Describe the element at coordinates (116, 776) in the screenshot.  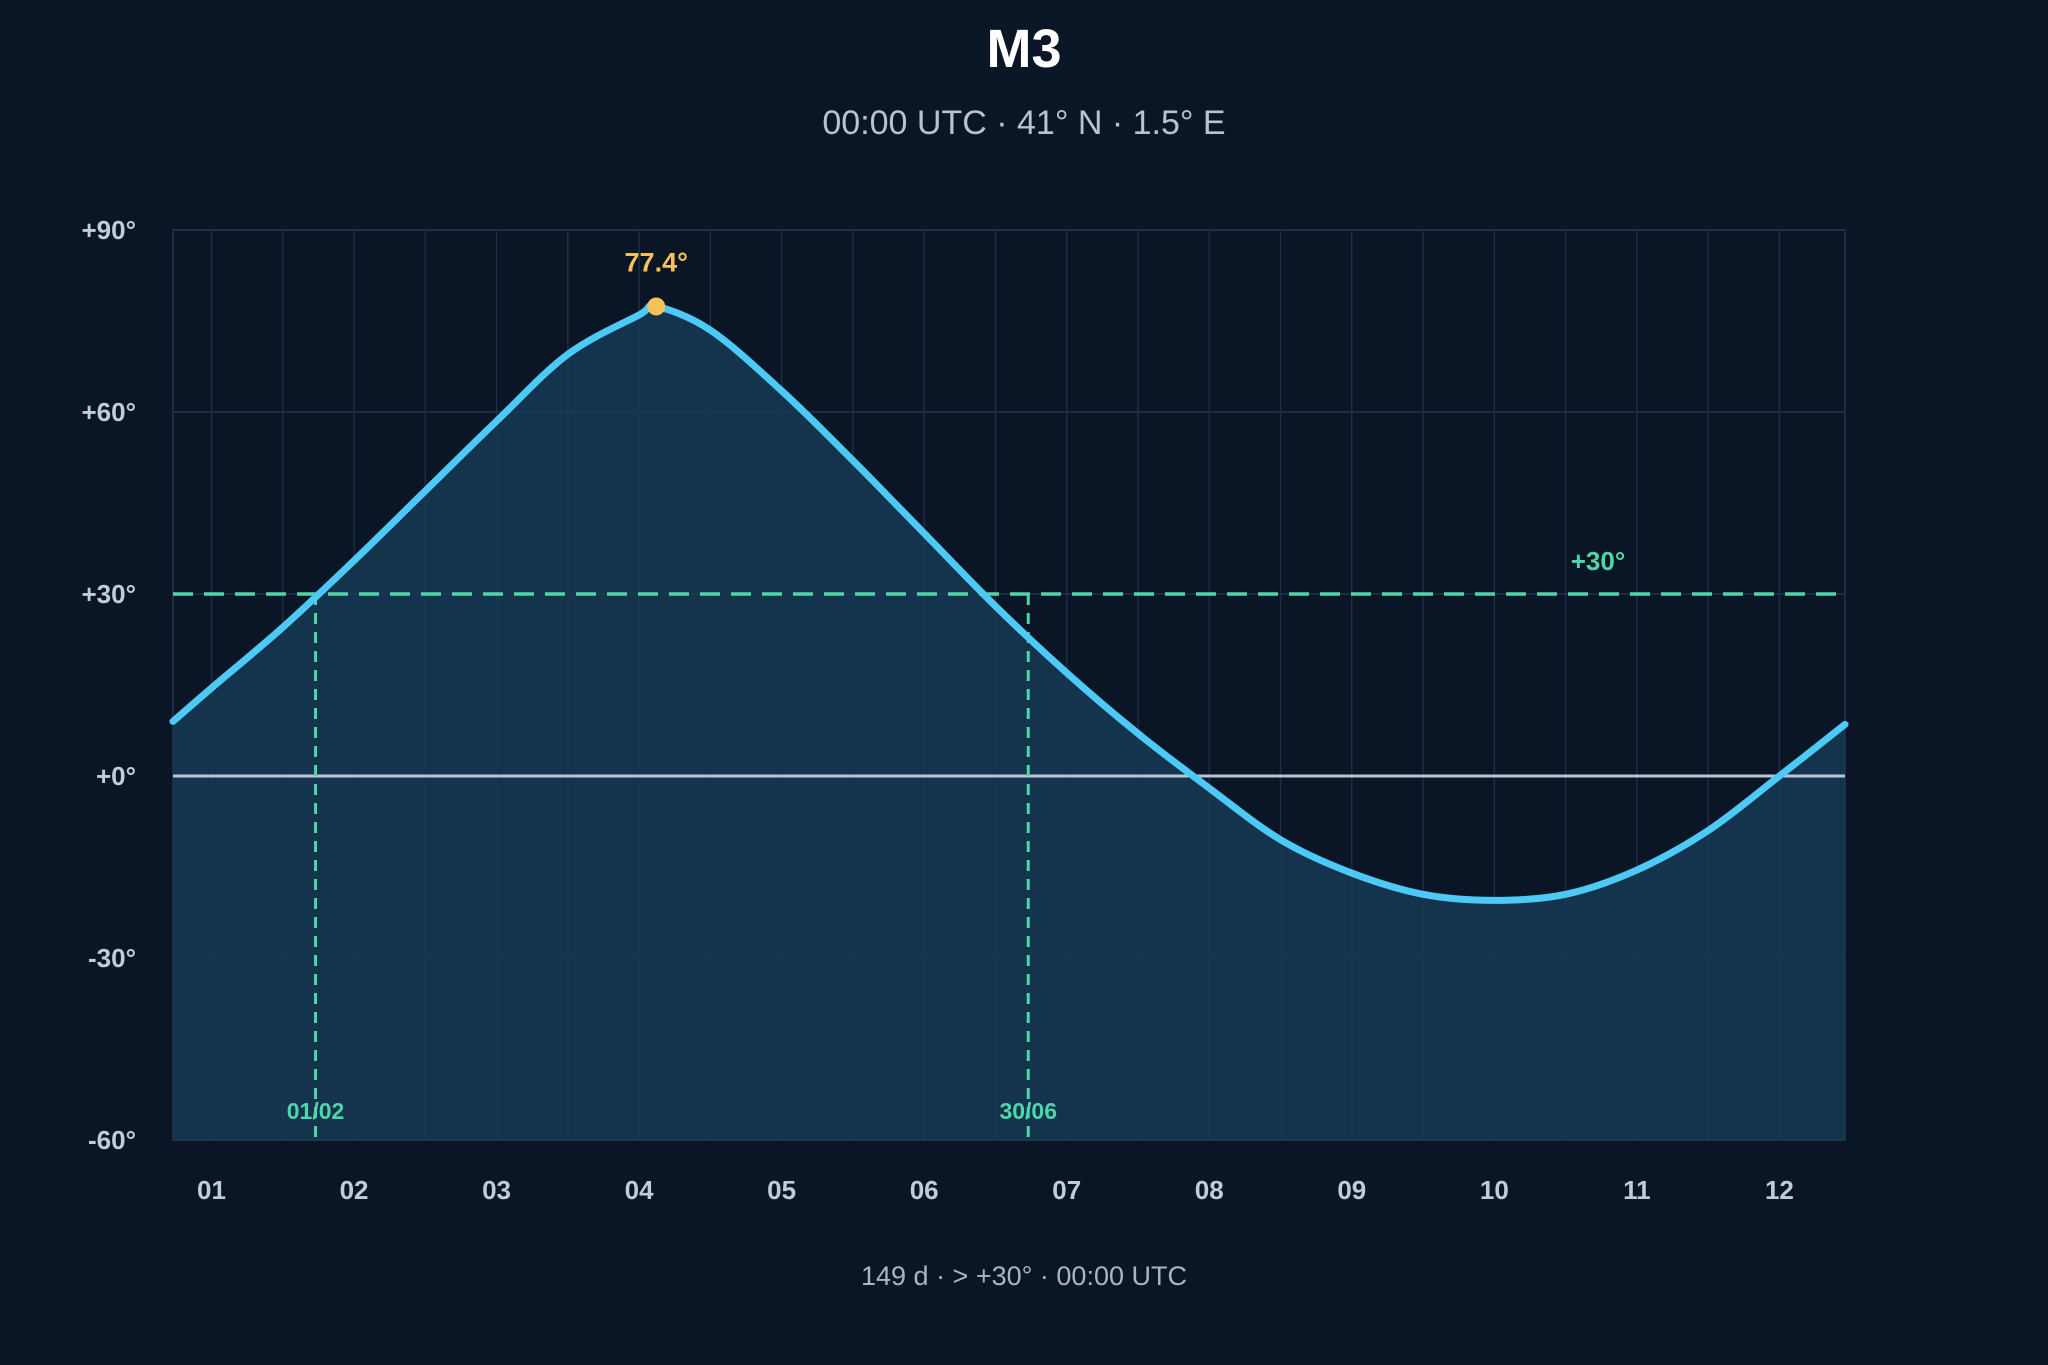
I see `y-tick-label: +0°` at that location.